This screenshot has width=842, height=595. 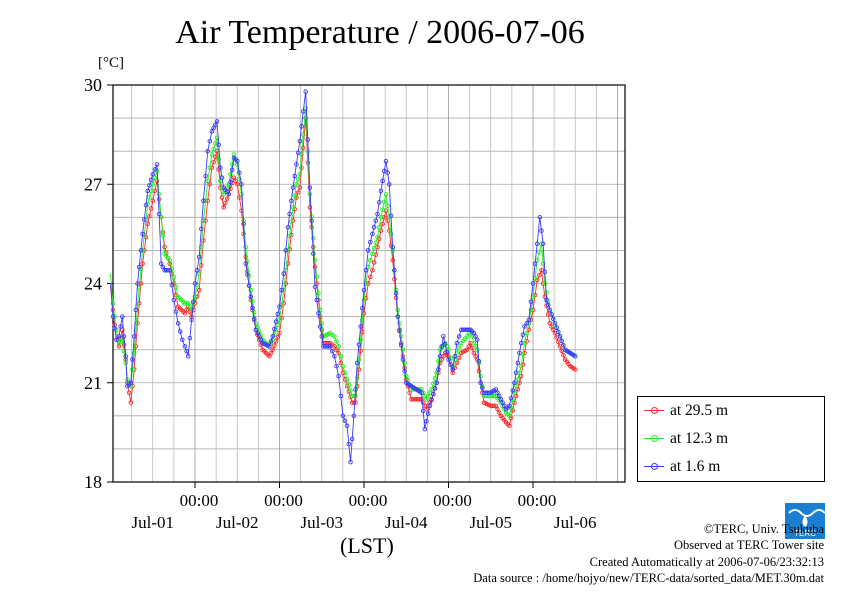 What do you see at coordinates (93, 184) in the screenshot?
I see `y-tick-label: 27` at bounding box center [93, 184].